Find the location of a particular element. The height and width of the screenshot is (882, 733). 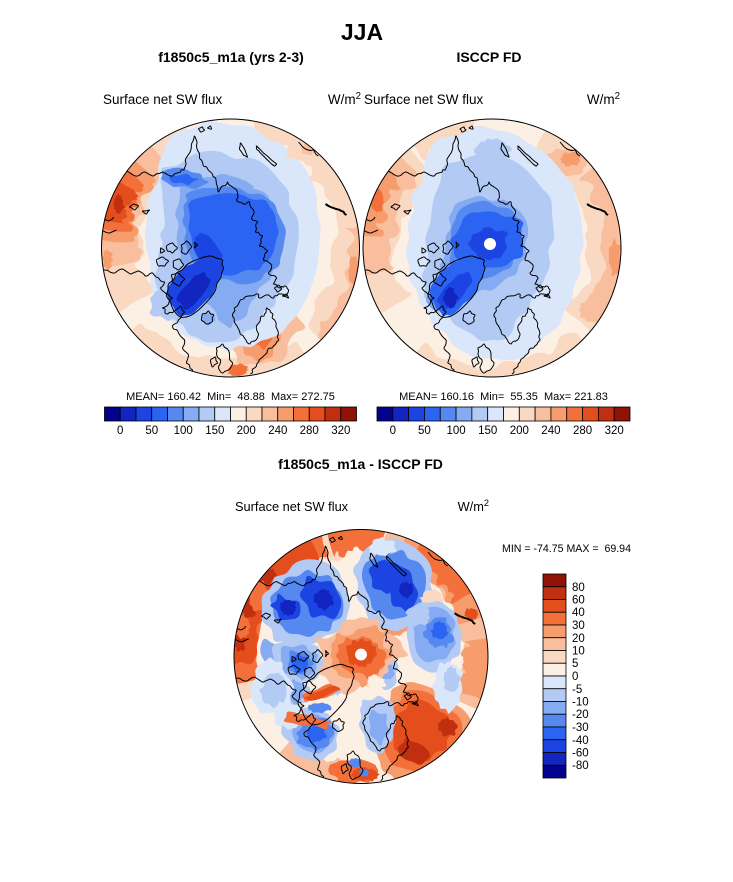

svg-text: 60 is located at coordinates (578, 601).